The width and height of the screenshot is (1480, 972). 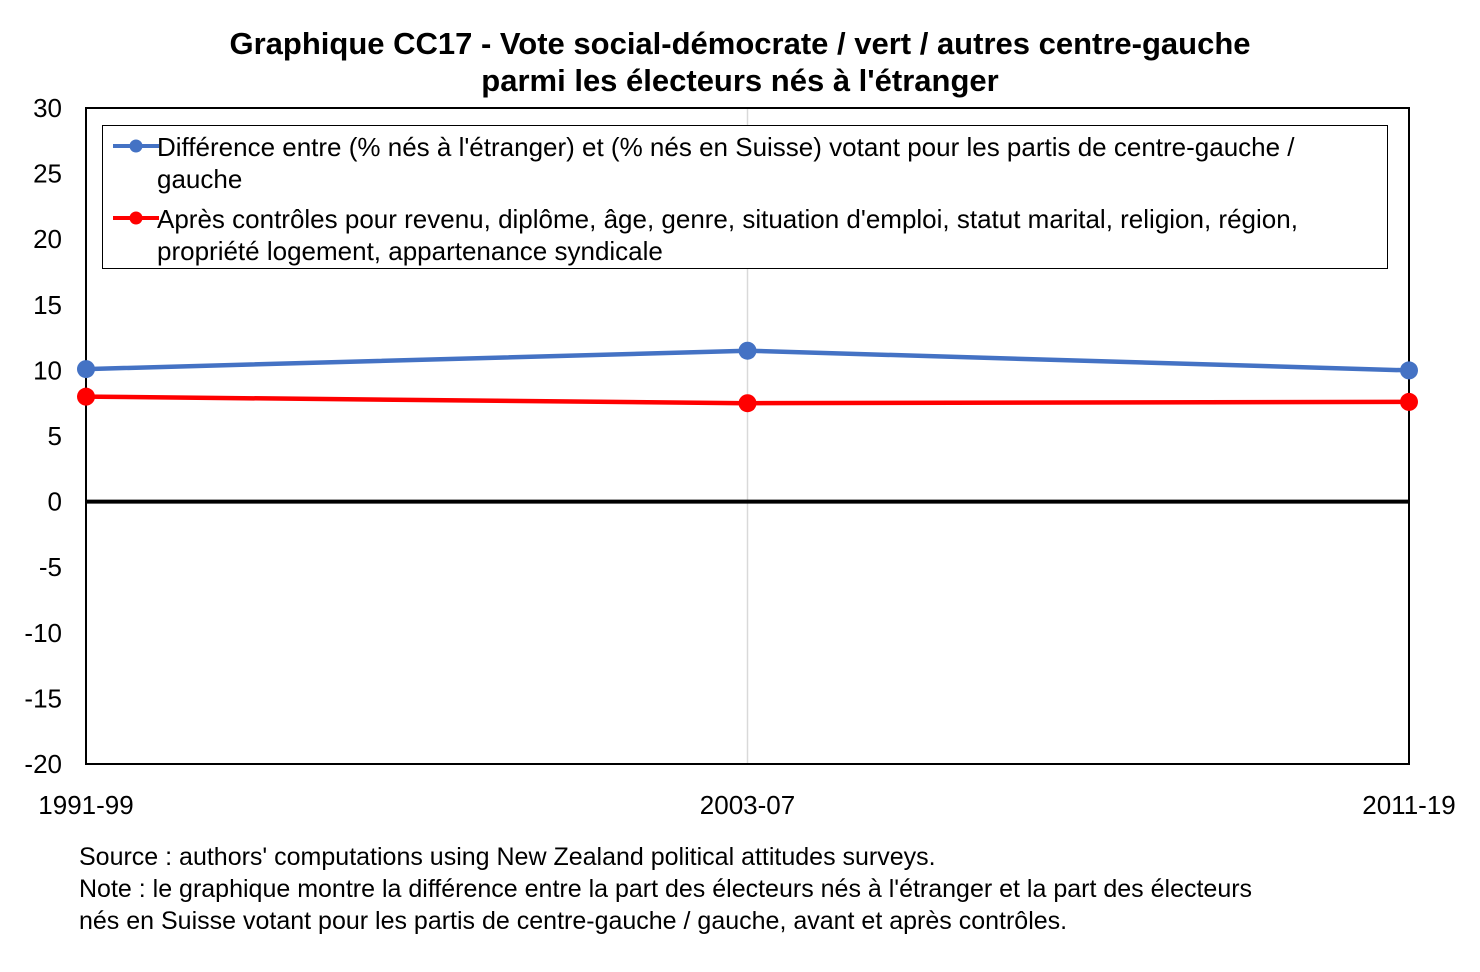 I want to click on x-tick-label: 1991-99, so click(x=85, y=805).